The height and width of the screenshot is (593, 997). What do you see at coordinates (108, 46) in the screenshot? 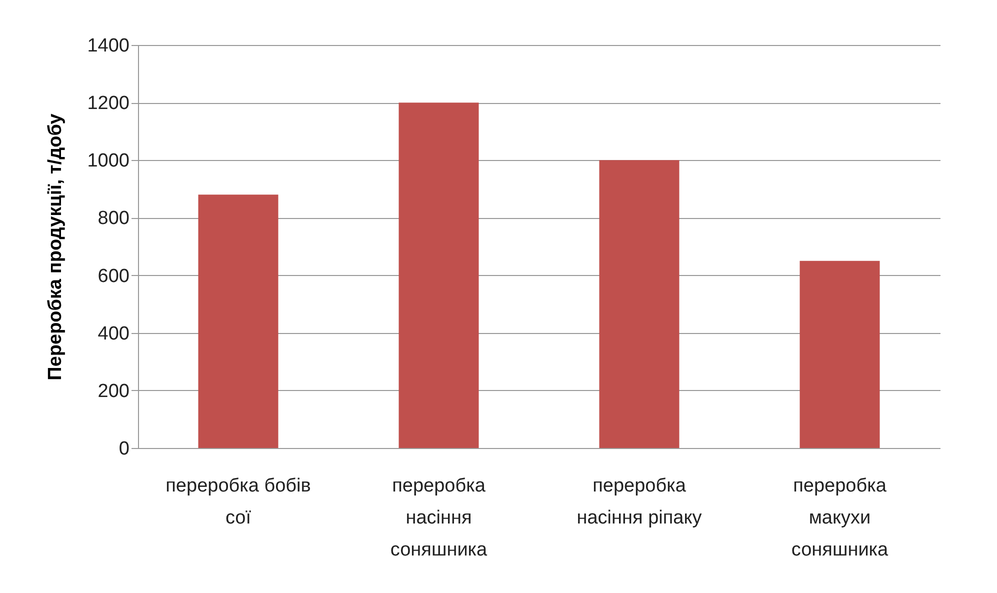
I see `y-tick-label: 1400` at bounding box center [108, 46].